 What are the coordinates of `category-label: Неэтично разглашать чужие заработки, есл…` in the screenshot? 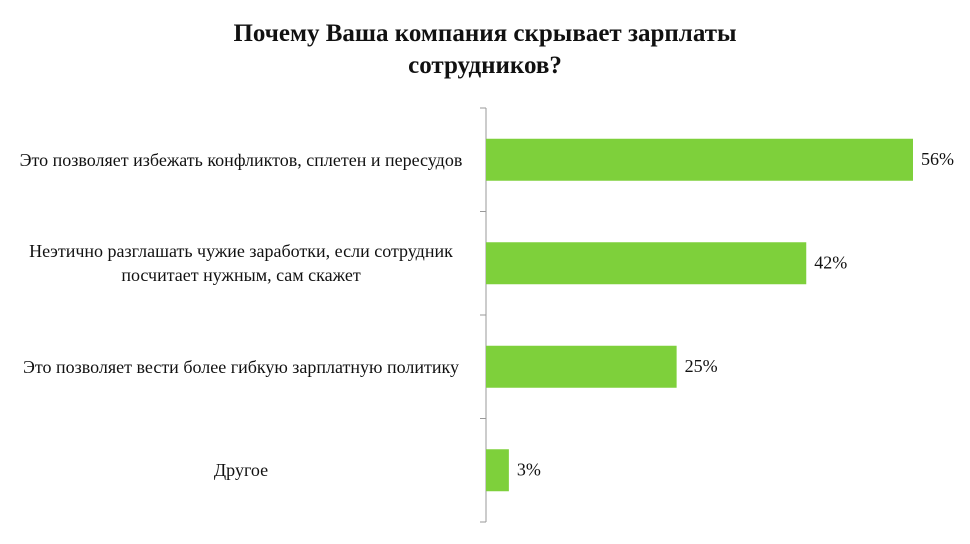 It's located at (241, 263).